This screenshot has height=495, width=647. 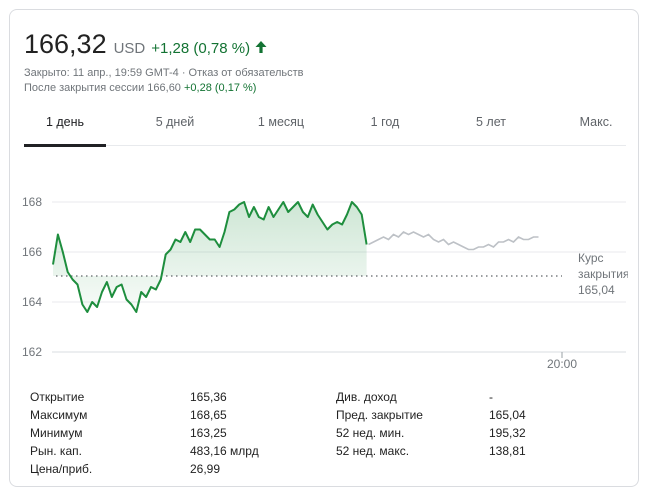 I want to click on stat-label: Максимум, so click(x=59, y=415).